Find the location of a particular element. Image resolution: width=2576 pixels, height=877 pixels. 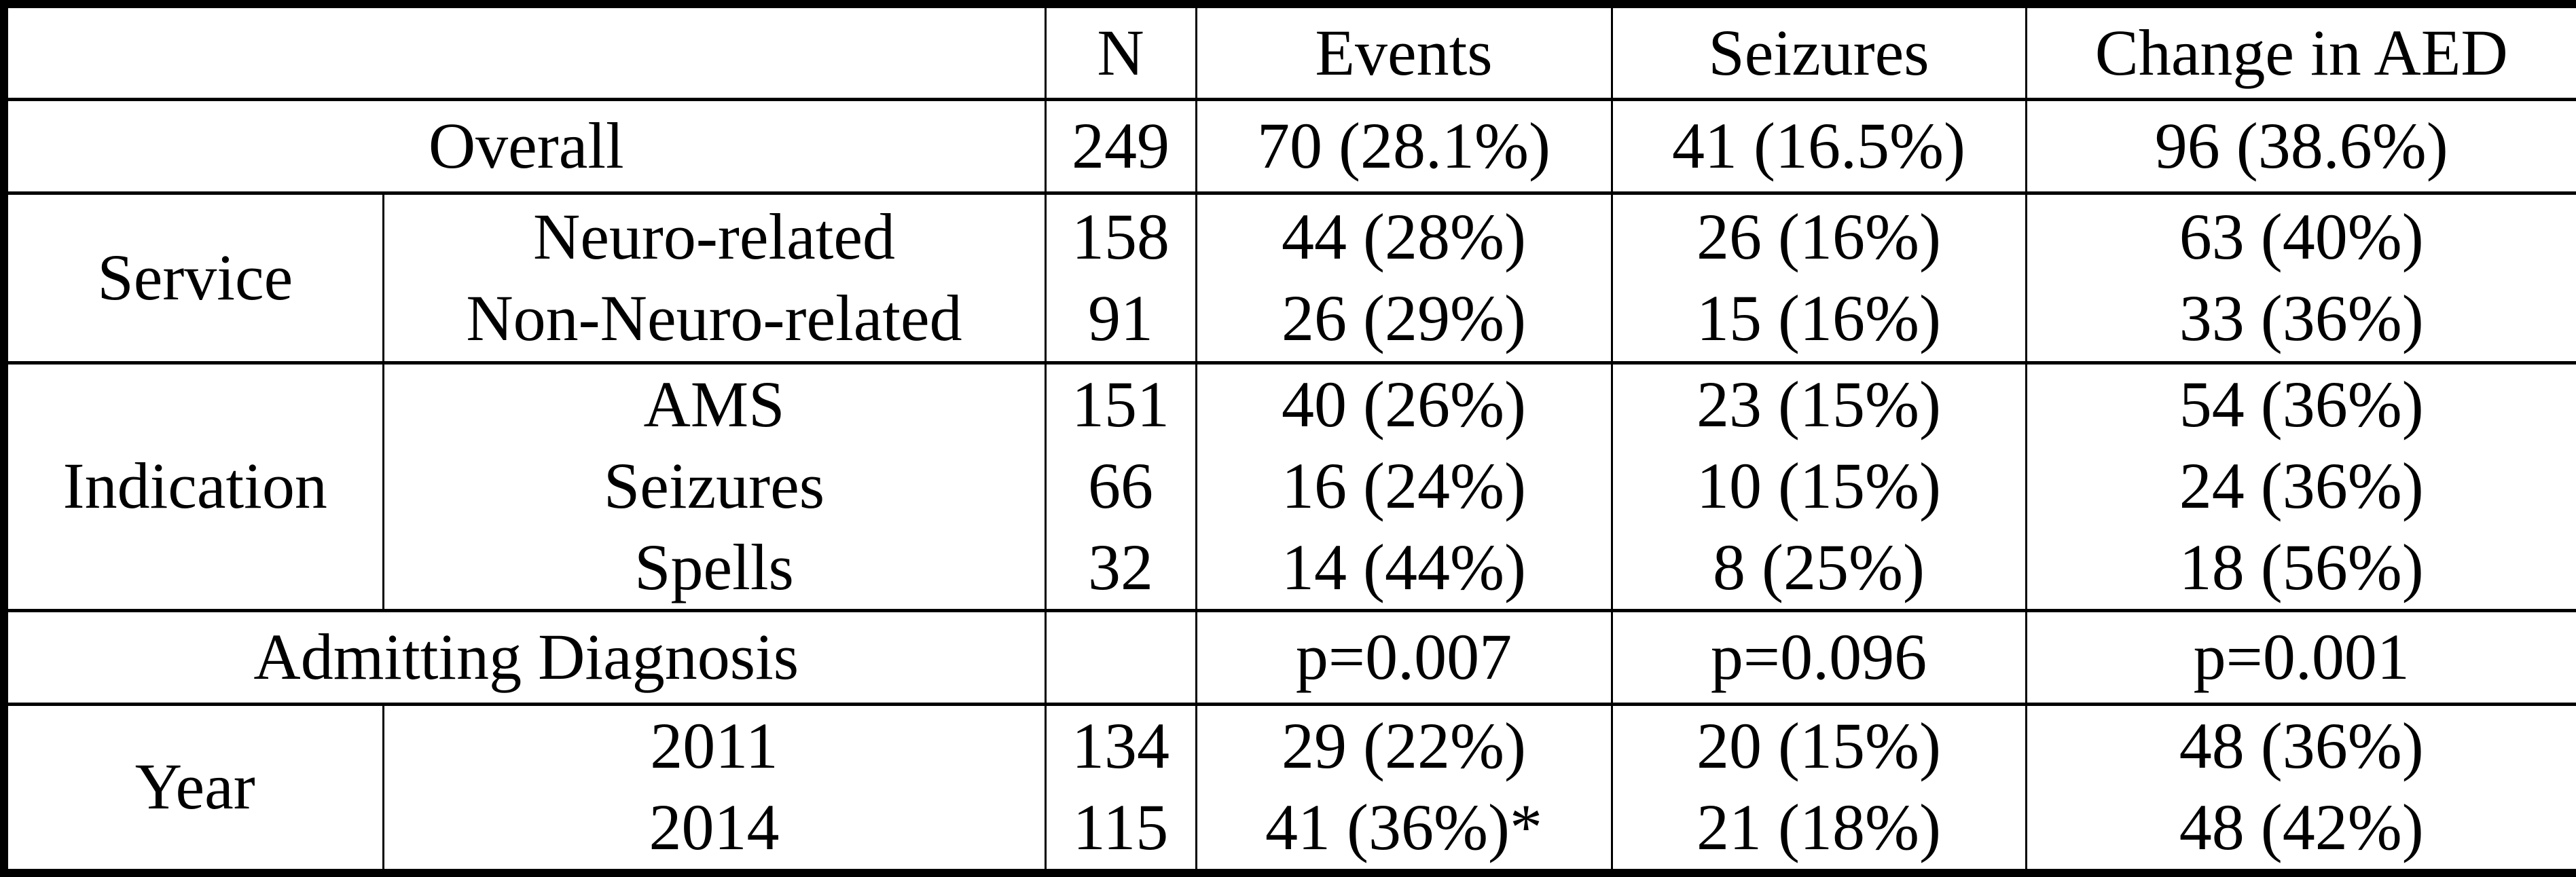

overall-change: 96 (38.6%) is located at coordinates (2301, 146).